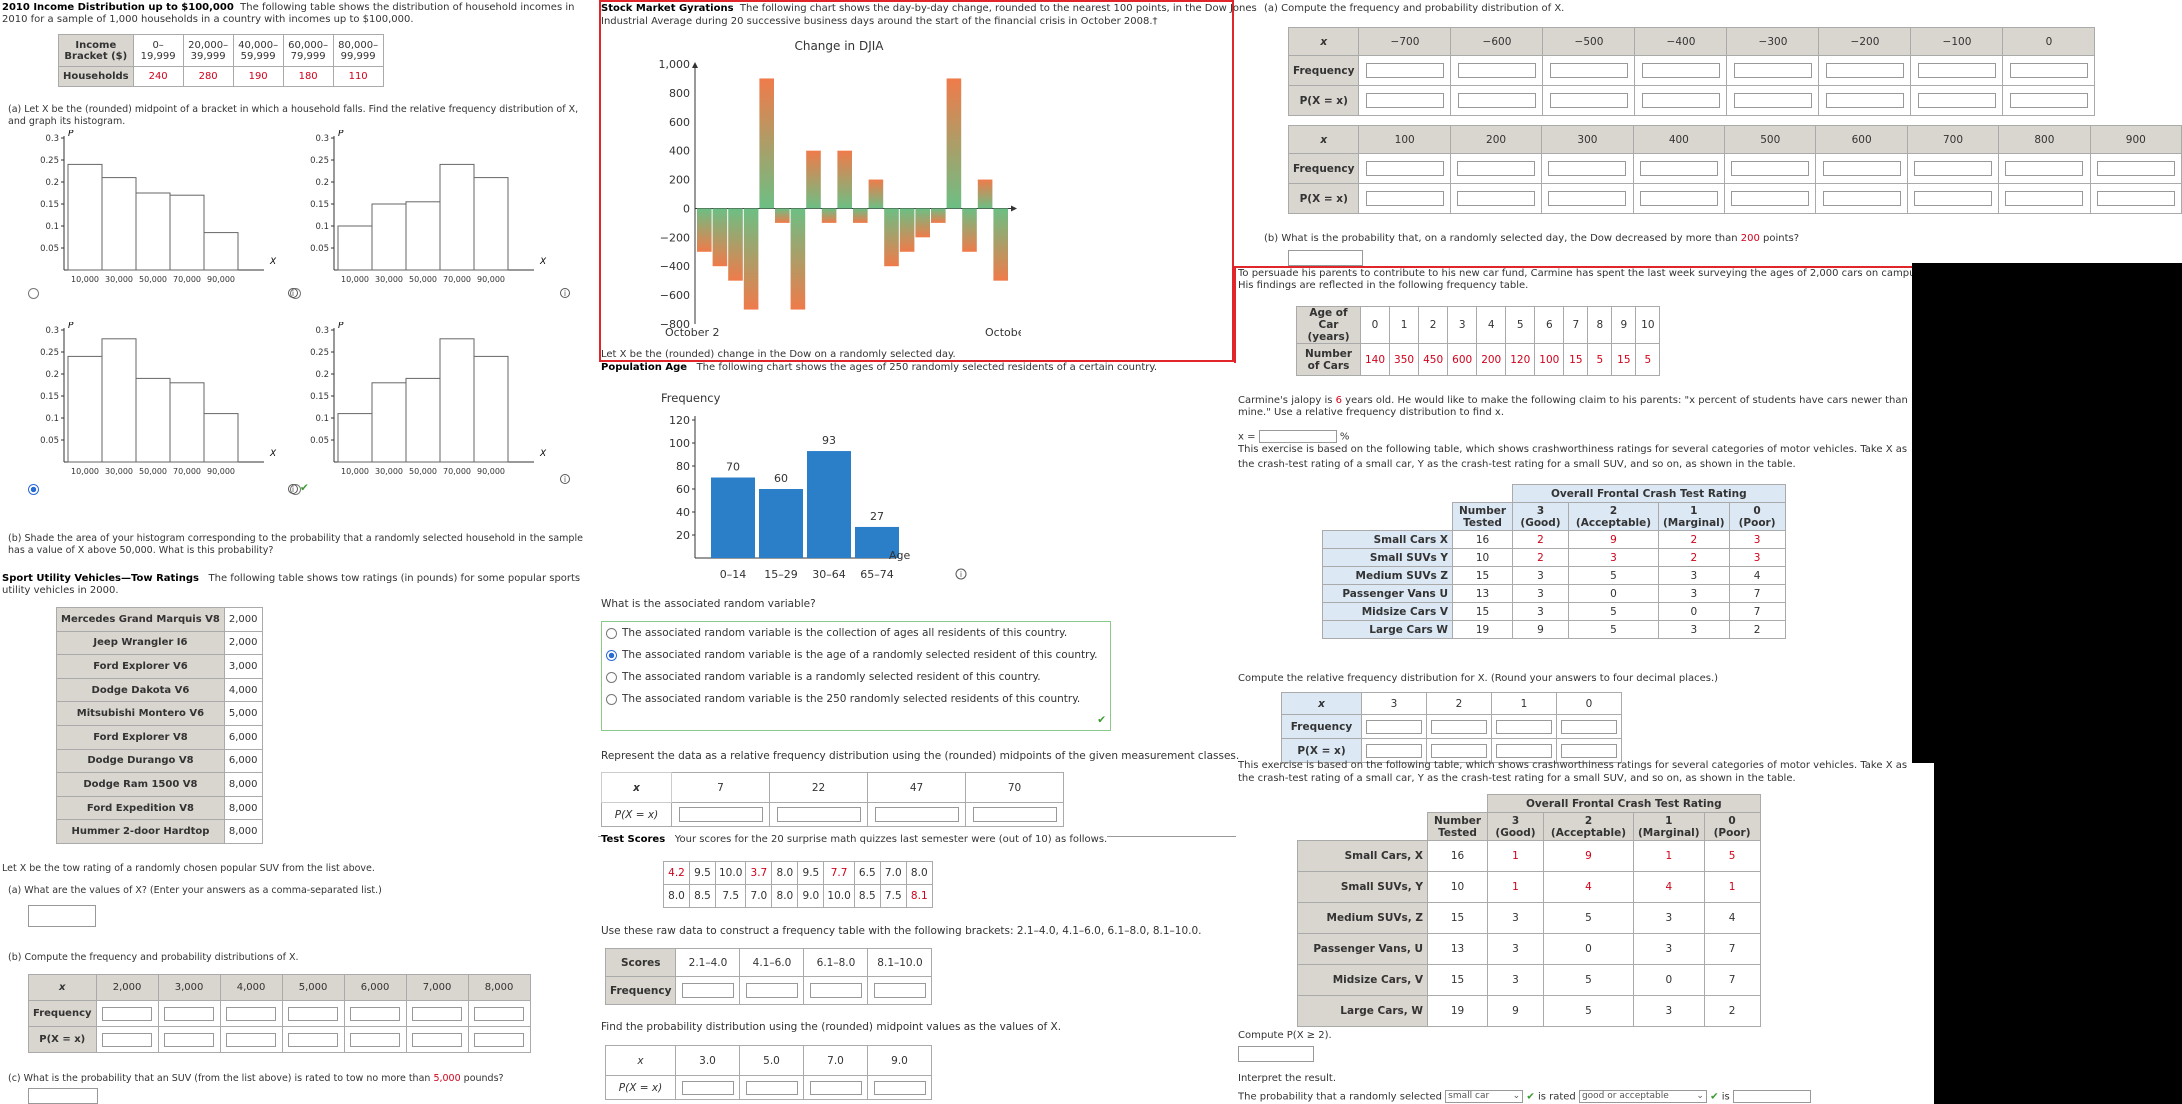 This screenshot has height=1104, width=2182. I want to click on suv-tow: 8,000, so click(243, 808).